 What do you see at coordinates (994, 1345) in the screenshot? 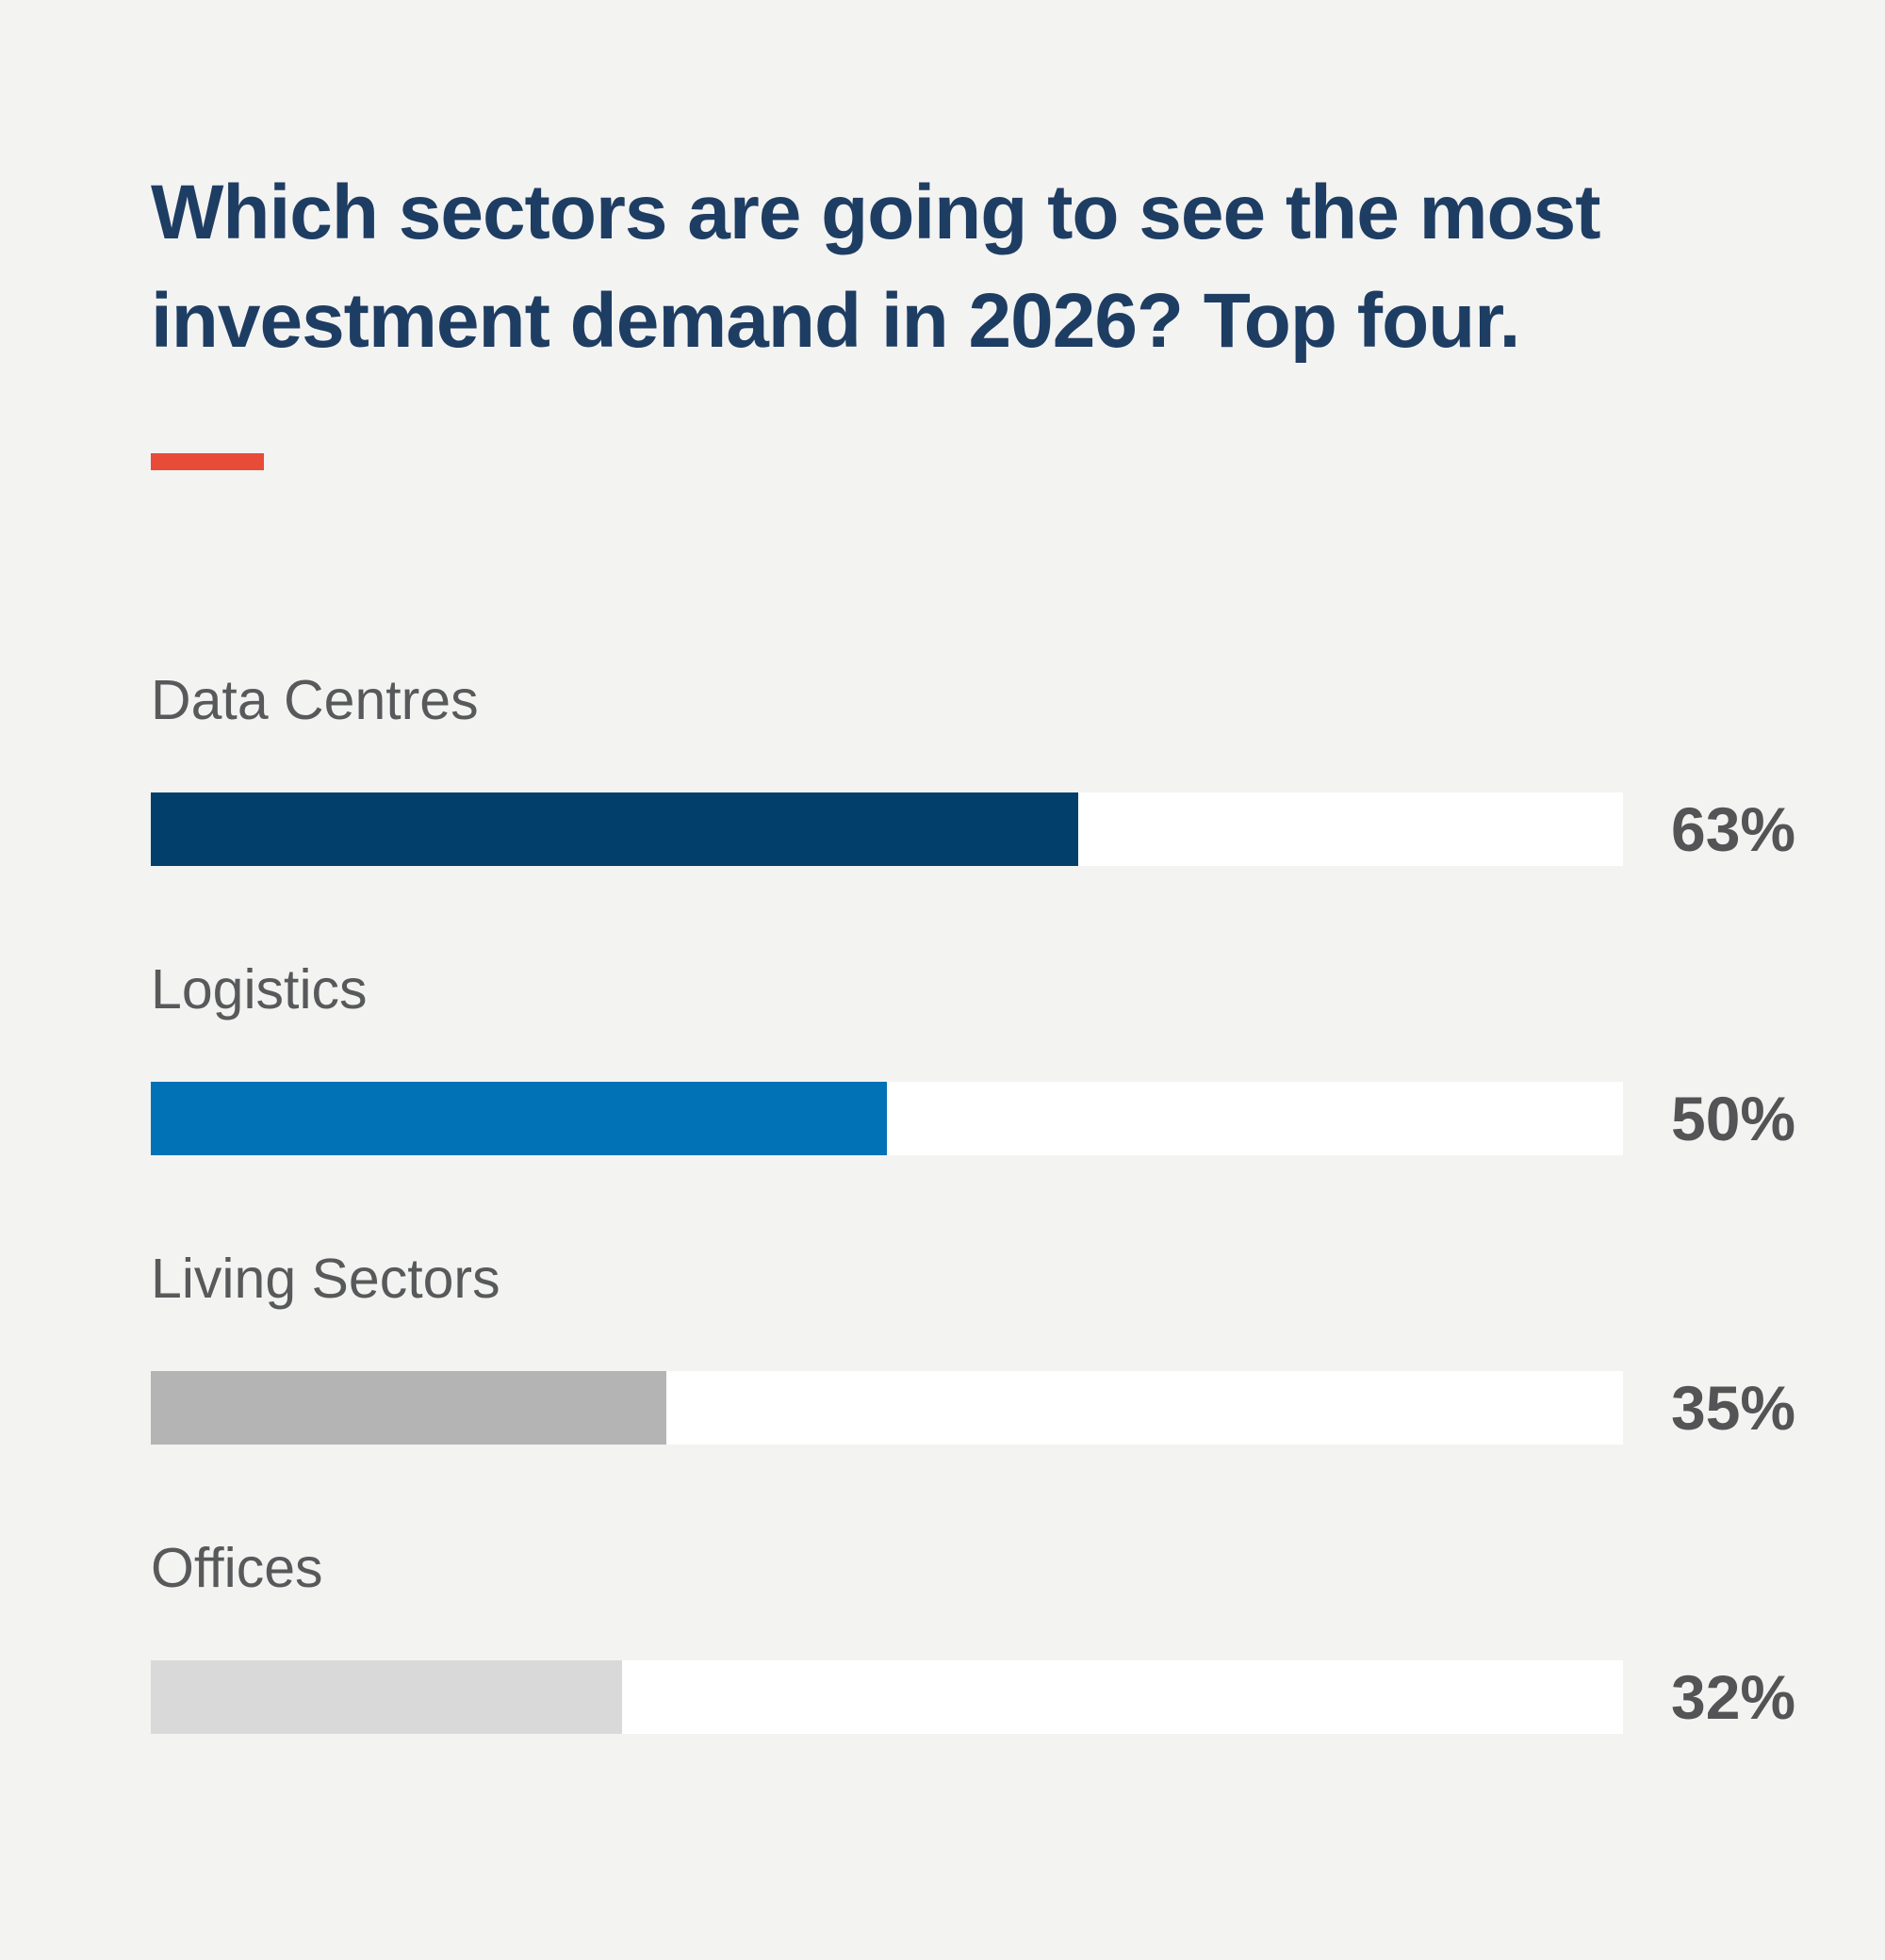
I see `bar-row-living-sectors: Living Sectors 35%` at bounding box center [994, 1345].